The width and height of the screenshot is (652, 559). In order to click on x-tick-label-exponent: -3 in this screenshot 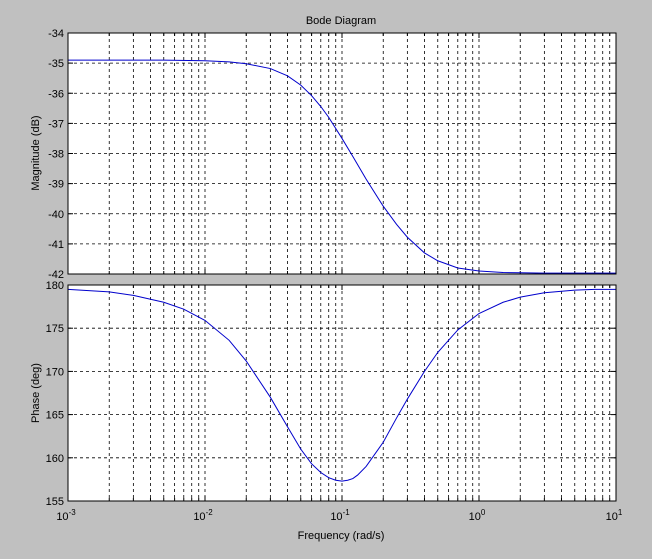, I will do `click(73, 512)`.